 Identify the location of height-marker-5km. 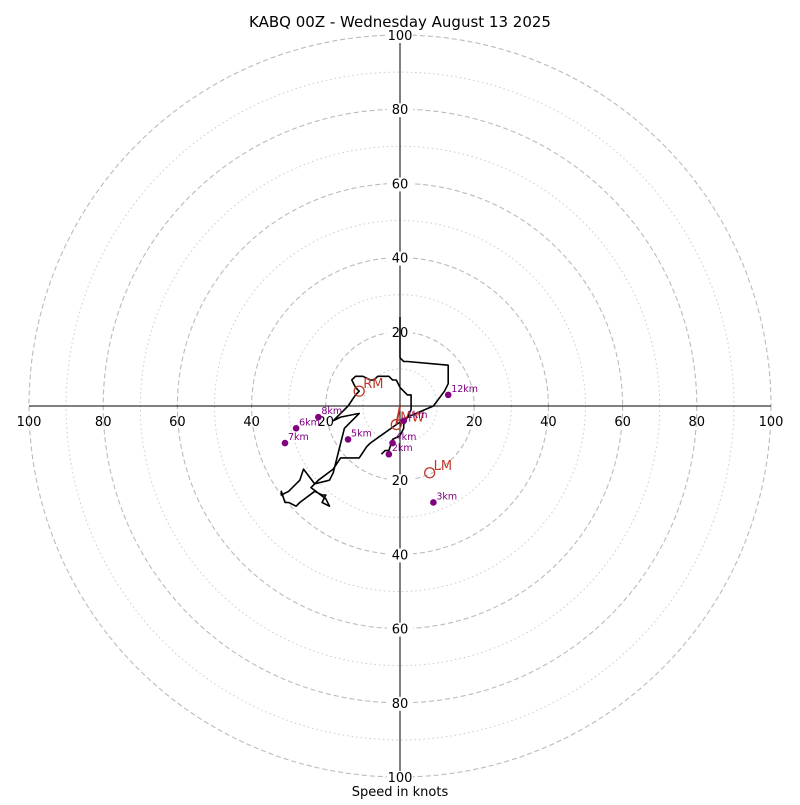
(348, 439).